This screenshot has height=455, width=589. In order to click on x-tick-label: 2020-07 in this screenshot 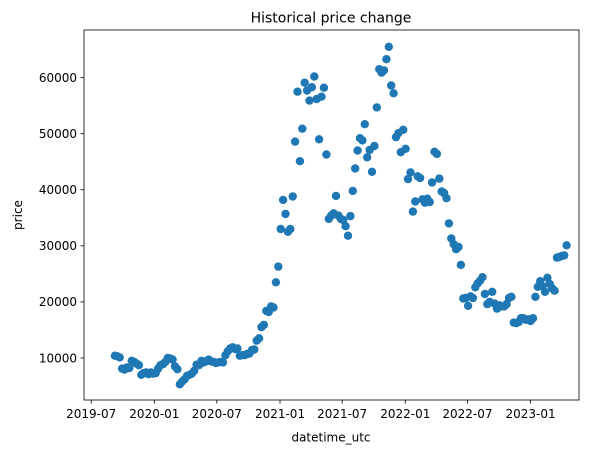, I will do `click(217, 414)`.